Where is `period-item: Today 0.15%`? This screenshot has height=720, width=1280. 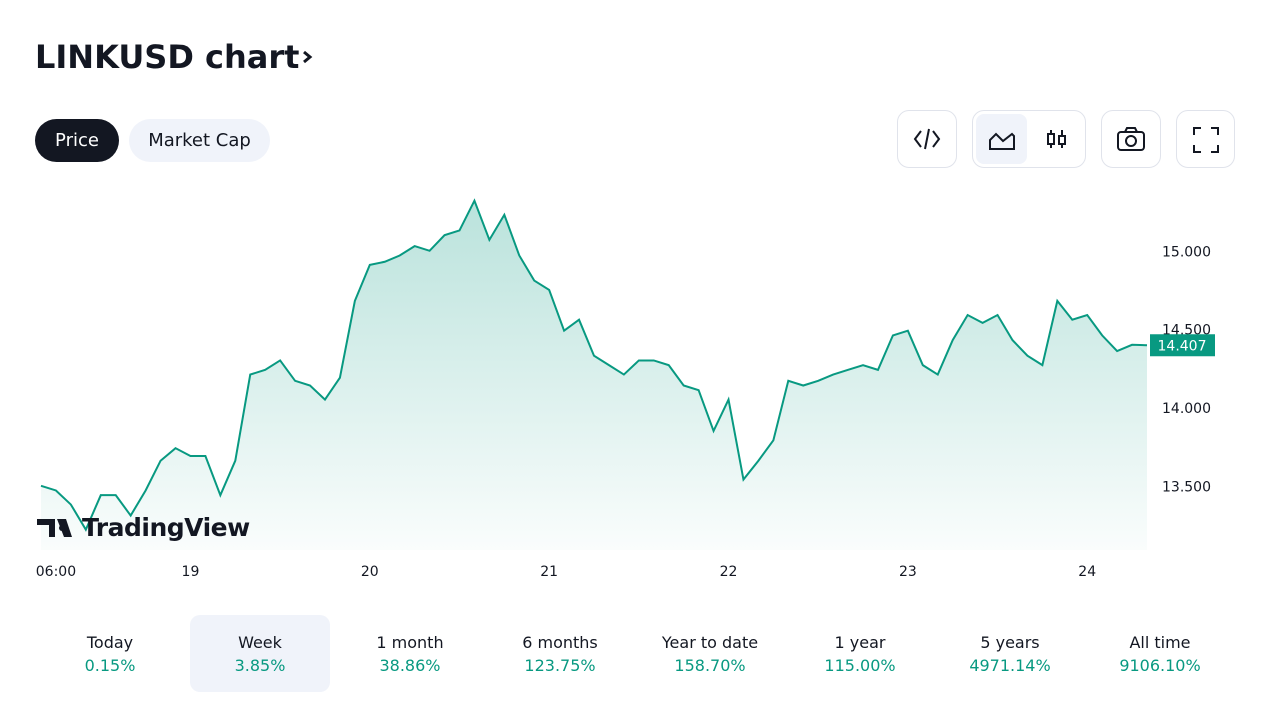
period-item: Today 0.15% is located at coordinates (110, 653).